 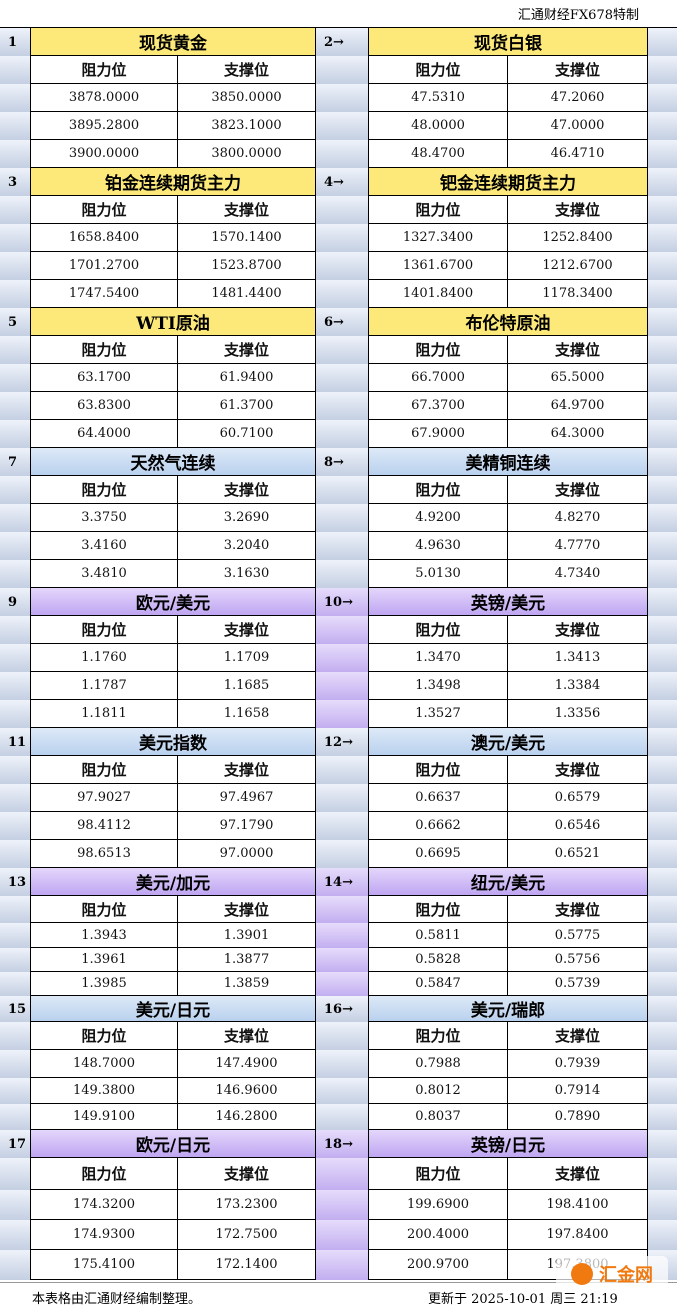 I want to click on level-value: 1401.8400, so click(x=438, y=294).